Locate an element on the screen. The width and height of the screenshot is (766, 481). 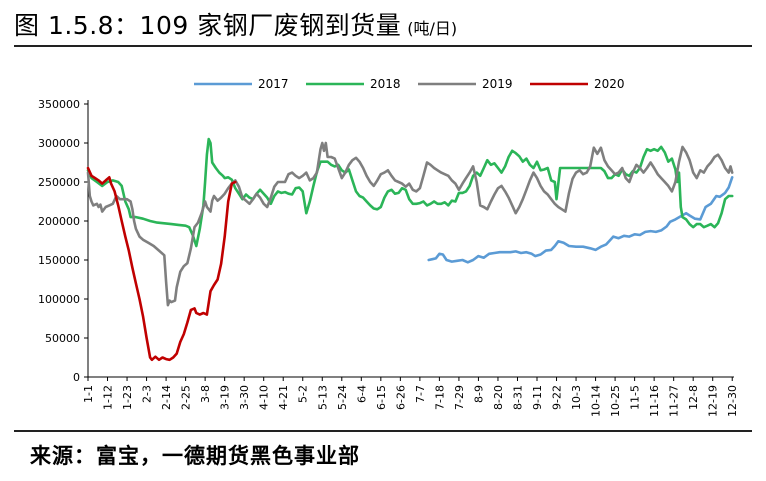
x-tick-label: 11-27 is located at coordinates (674, 401).